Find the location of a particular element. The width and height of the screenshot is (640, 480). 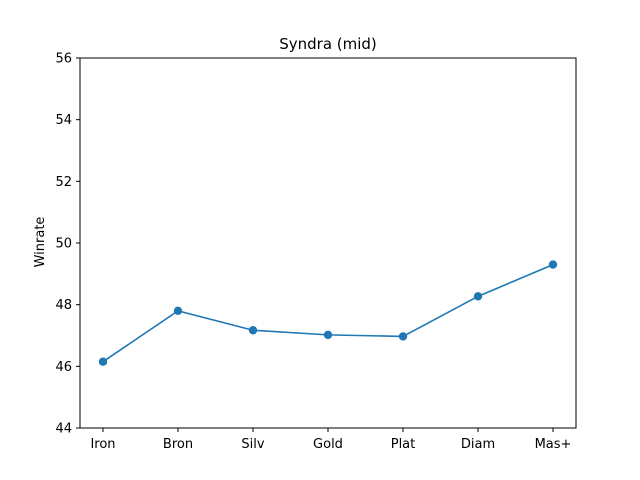

y-axis-label: Winrate is located at coordinates (40, 242).